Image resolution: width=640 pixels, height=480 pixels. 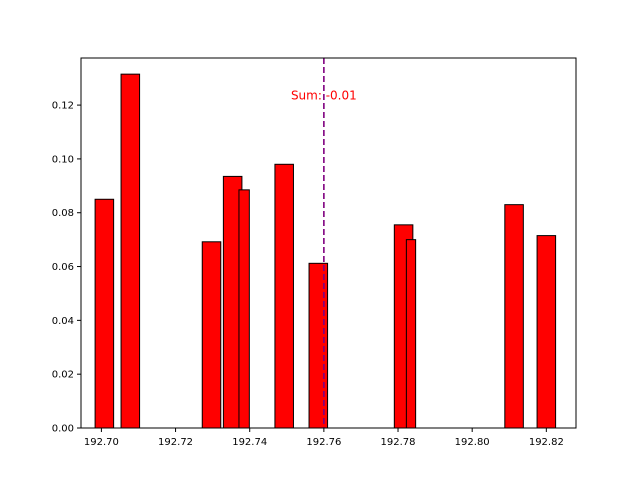 I want to click on x-tick-label-3: 192.76, so click(x=323, y=442).